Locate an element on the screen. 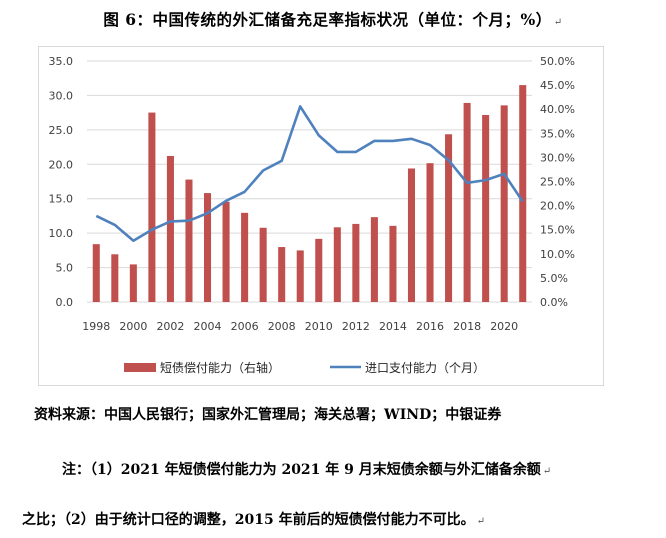  note-text-2: 之比；（2）由于统计口径的调整，2015 年前后的短债偿付能力不可比。 is located at coordinates (248, 520).